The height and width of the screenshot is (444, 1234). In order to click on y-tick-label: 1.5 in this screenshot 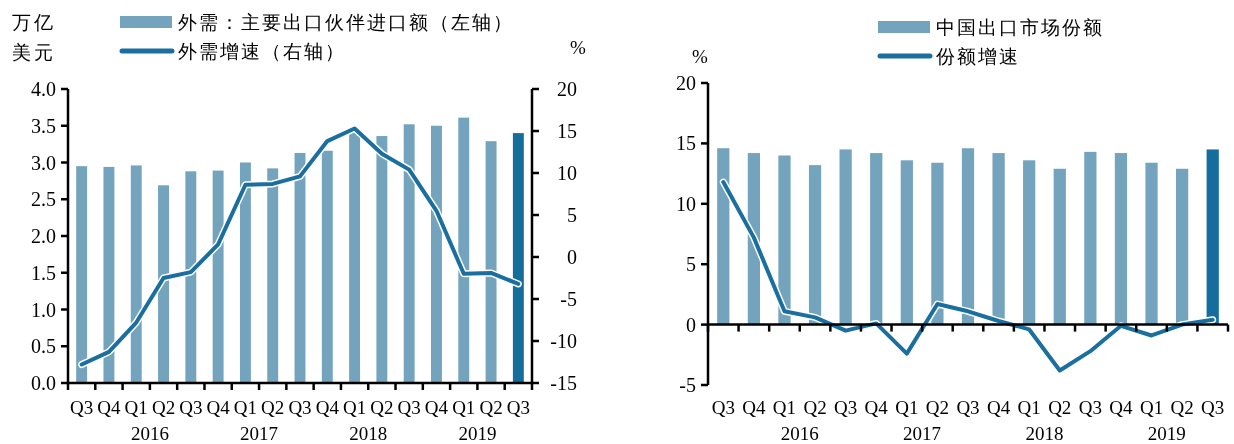, I will do `click(43, 272)`.